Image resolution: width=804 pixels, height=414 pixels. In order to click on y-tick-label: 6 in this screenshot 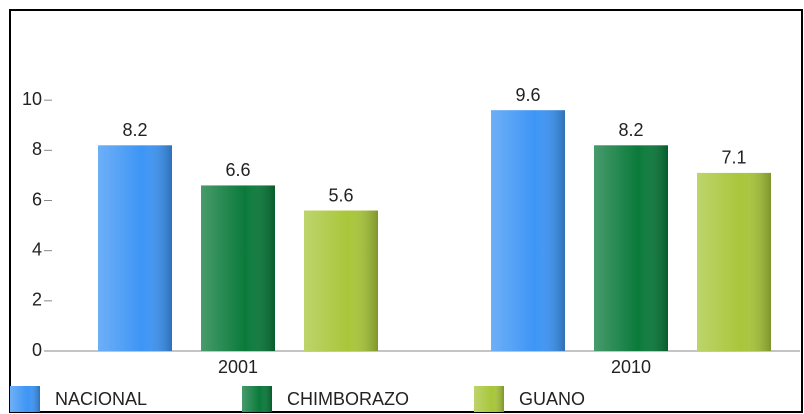, I will do `click(37, 199)`.